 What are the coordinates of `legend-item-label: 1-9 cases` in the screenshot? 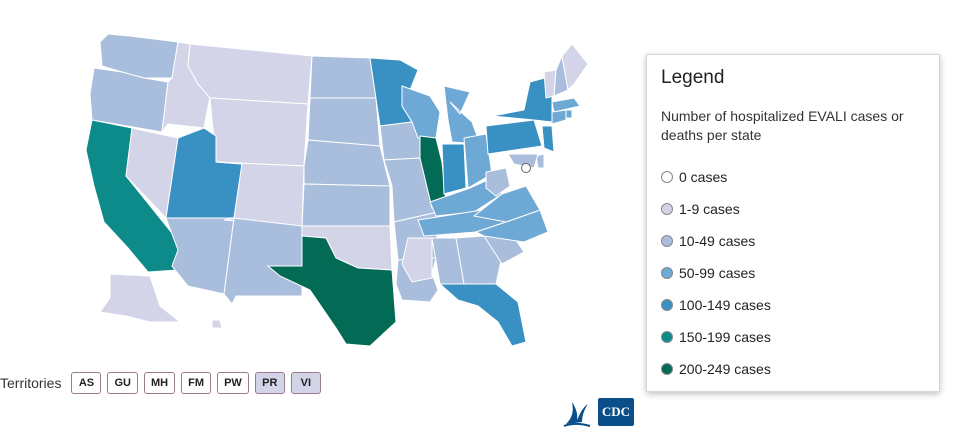 It's located at (709, 209).